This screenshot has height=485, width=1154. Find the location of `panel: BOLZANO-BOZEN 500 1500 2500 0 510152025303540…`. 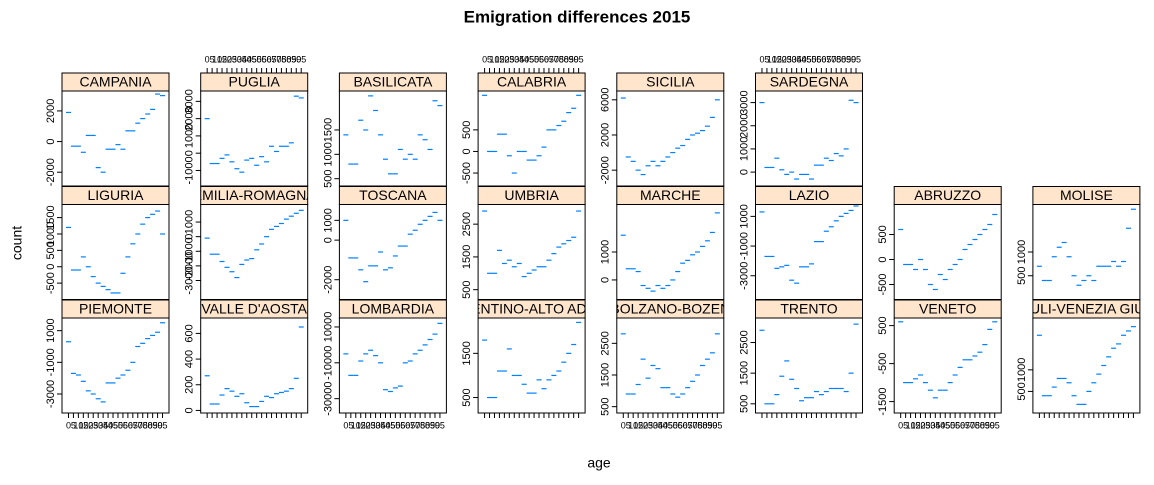

panel: BOLZANO-BOZEN 500 1500 2500 0 510152025303540… is located at coordinates (665, 364).